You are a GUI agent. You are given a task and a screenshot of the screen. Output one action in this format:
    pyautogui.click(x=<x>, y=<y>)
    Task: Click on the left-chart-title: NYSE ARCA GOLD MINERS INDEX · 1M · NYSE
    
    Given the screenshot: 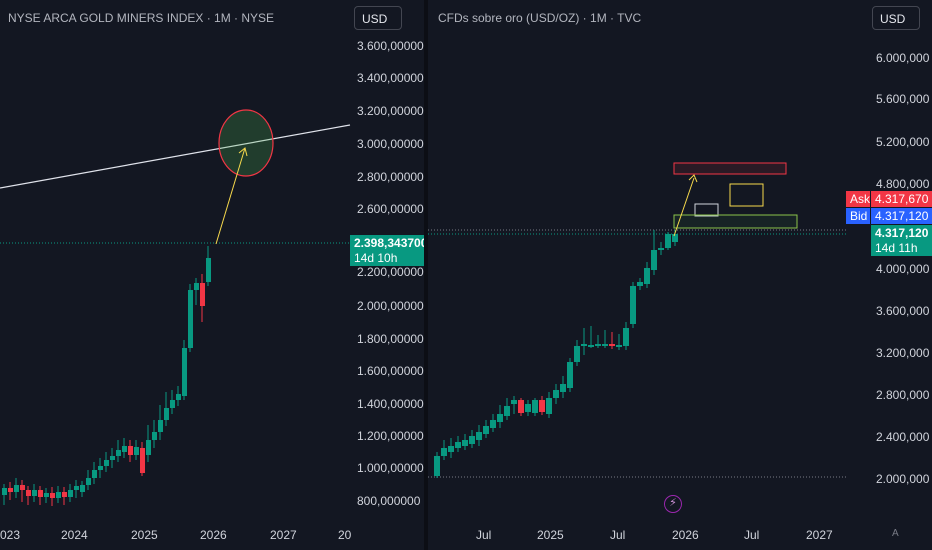 What is the action you would take?
    pyautogui.click(x=141, y=18)
    